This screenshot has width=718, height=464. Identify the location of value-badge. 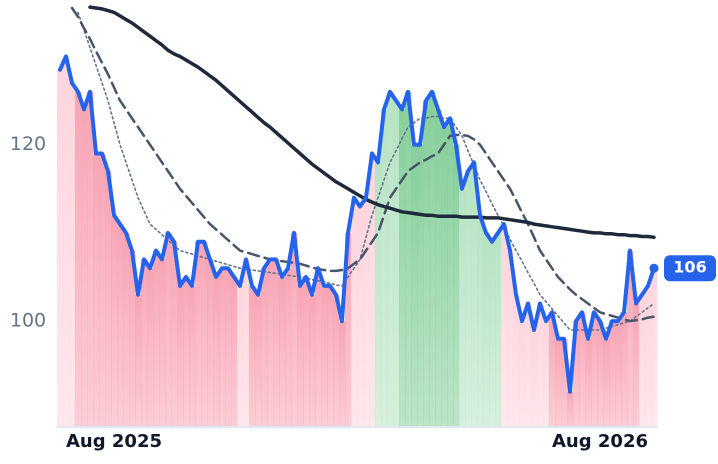
(690, 268).